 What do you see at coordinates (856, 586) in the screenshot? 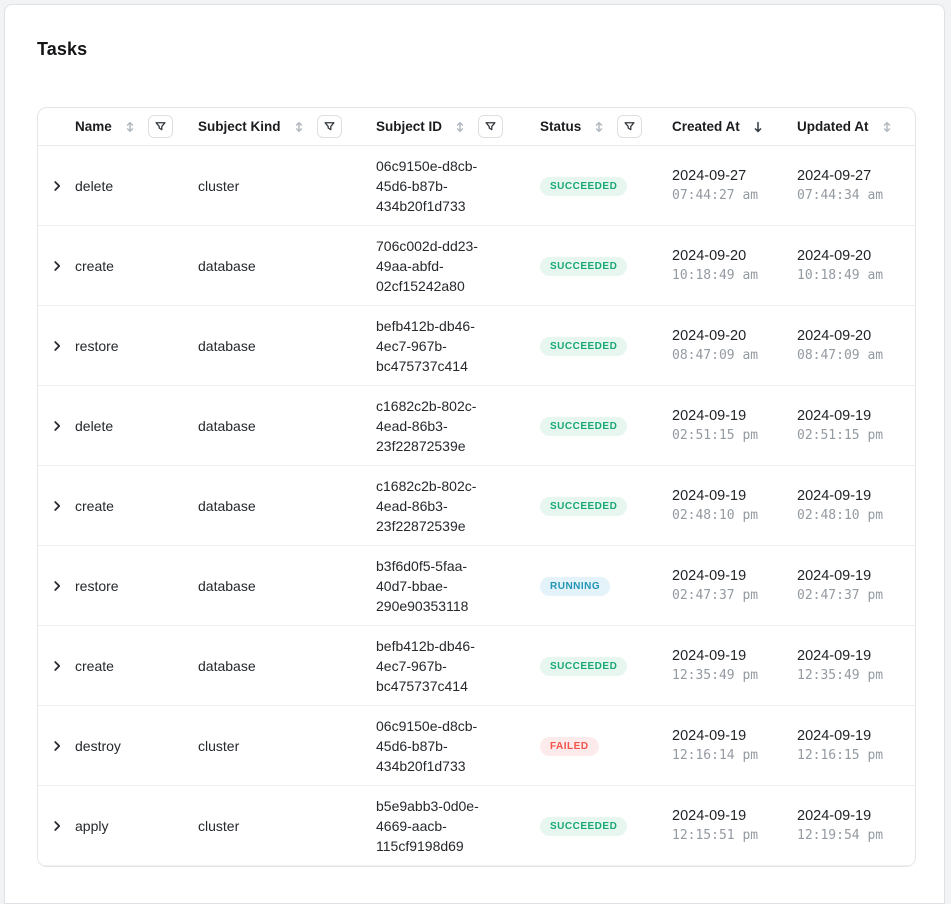
I see `updated-at-cell: 2024-09-19 02:47:37 pm` at bounding box center [856, 586].